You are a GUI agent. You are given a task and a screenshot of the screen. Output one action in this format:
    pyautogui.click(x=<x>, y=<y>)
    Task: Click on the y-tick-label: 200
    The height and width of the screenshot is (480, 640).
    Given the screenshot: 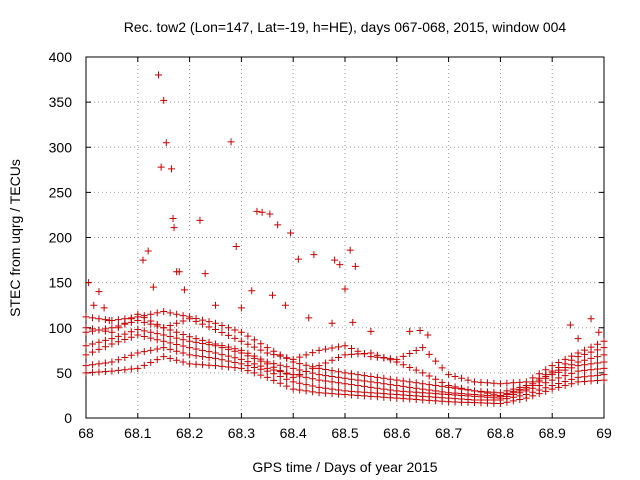 What is the action you would take?
    pyautogui.click(x=61, y=238)
    